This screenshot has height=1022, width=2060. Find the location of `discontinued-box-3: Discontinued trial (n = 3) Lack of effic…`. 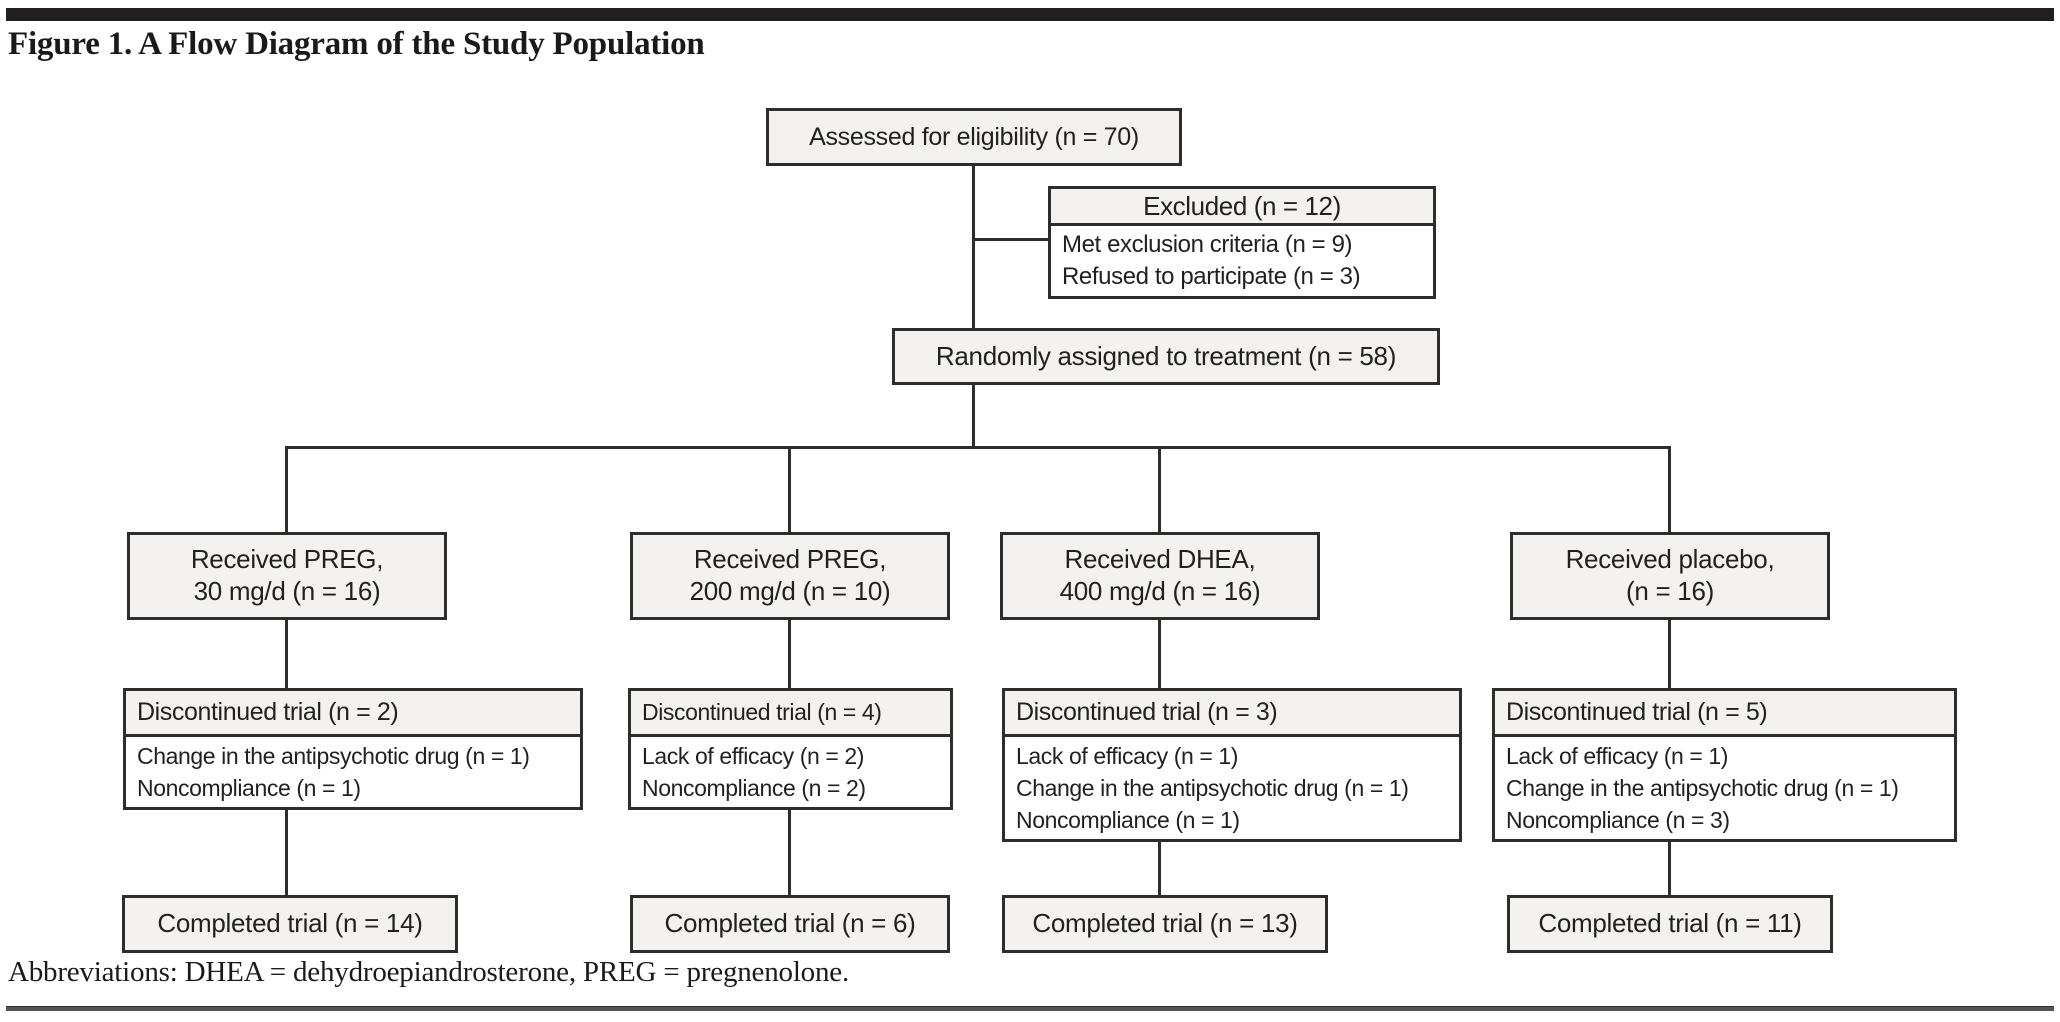

discontinued-box-3: Discontinued trial (n = 3) Lack of effic… is located at coordinates (1232, 765).